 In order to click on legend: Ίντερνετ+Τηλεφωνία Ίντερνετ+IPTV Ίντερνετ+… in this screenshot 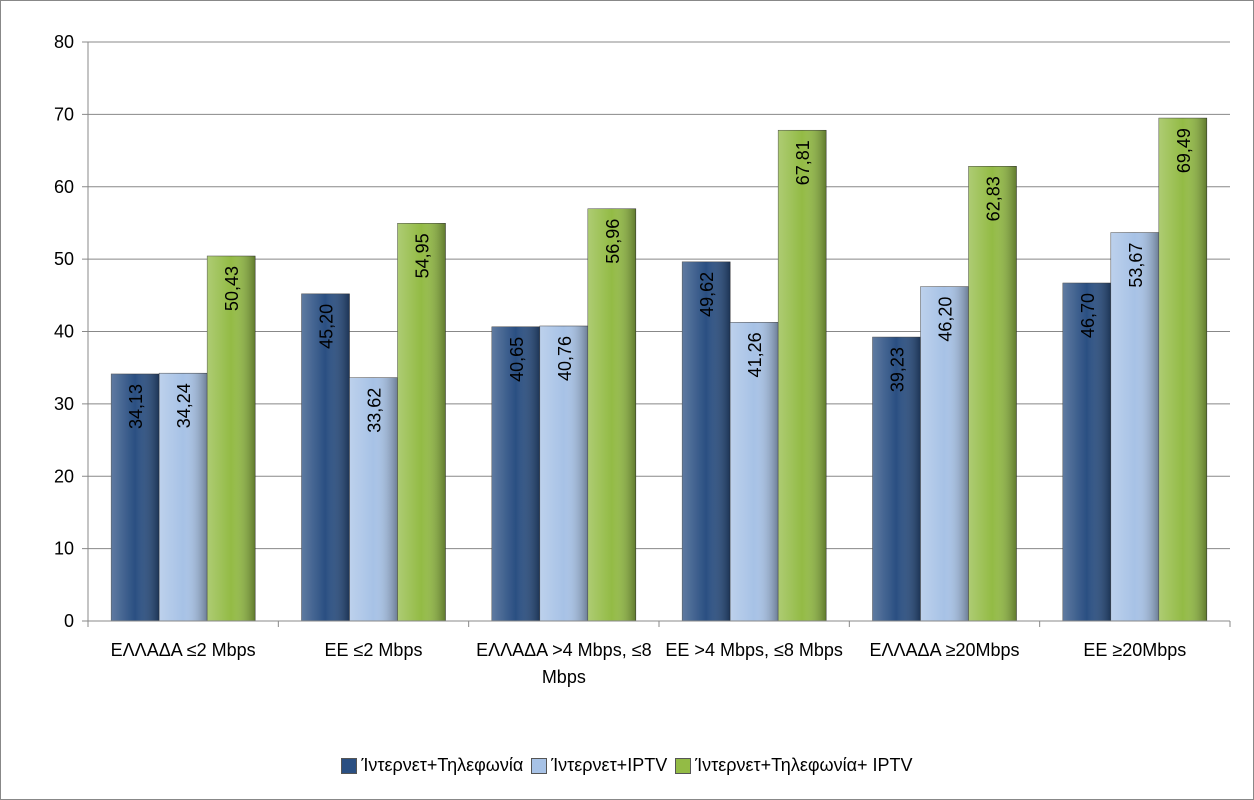, I will do `click(627, 765)`.